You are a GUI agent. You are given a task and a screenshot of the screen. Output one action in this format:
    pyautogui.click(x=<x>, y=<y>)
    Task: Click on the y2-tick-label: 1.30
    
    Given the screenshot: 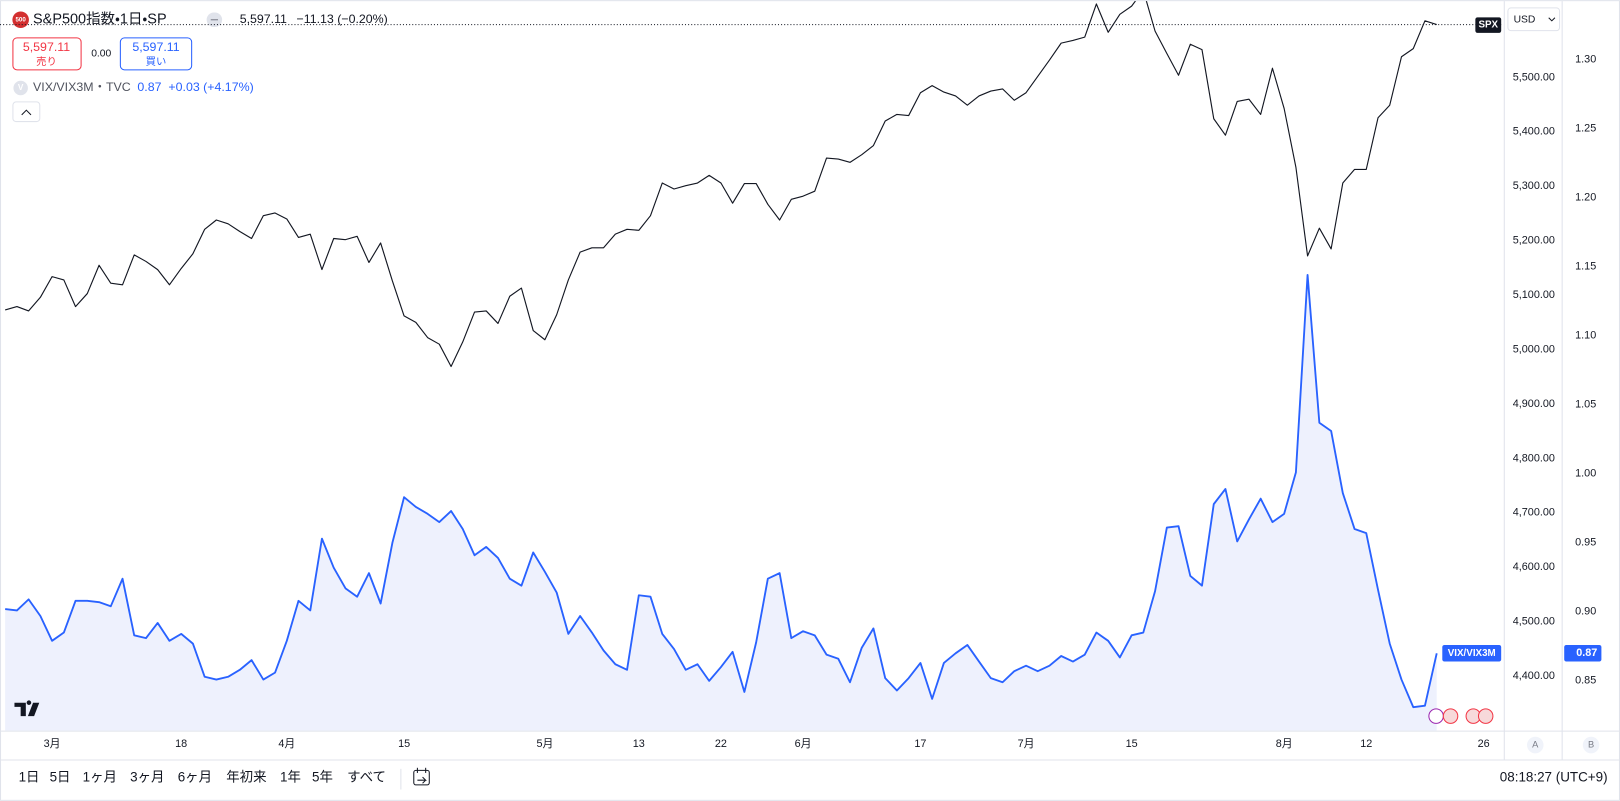 What is the action you would take?
    pyautogui.click(x=1585, y=59)
    